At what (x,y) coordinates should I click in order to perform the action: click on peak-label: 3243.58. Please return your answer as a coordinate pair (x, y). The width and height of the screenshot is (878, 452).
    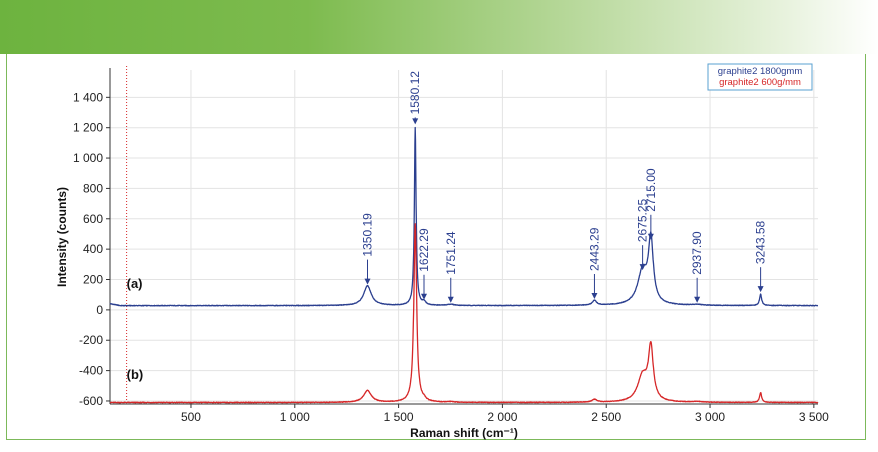
    Looking at the image, I should click on (761, 242).